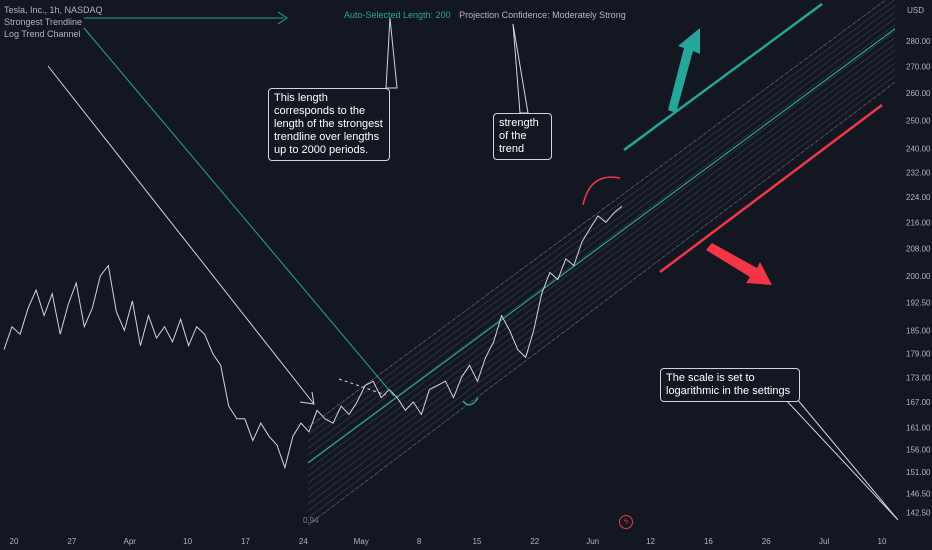  Describe the element at coordinates (71, 541) in the screenshot. I see `x-tick-label: 27` at that location.